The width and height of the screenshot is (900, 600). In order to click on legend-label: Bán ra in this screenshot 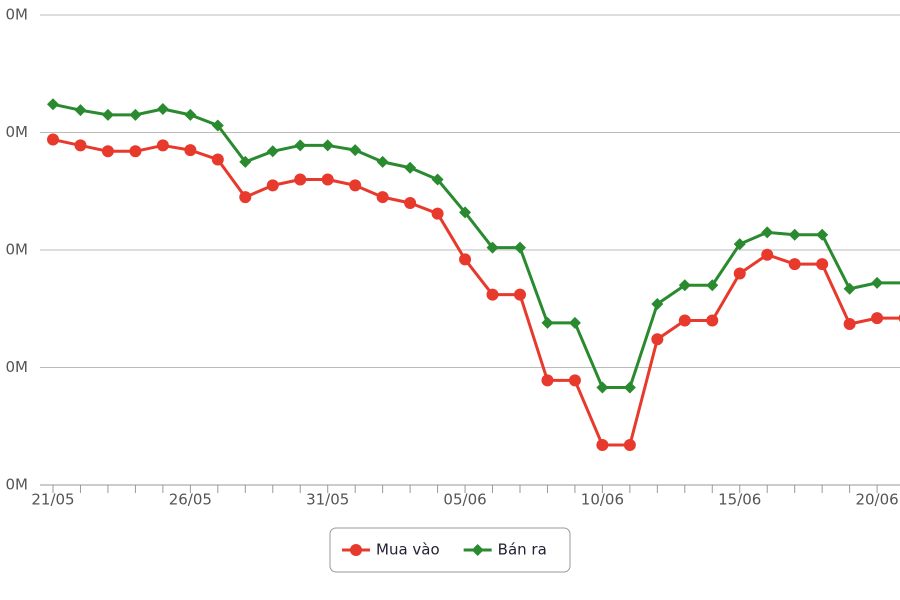, I will do `click(522, 550)`.